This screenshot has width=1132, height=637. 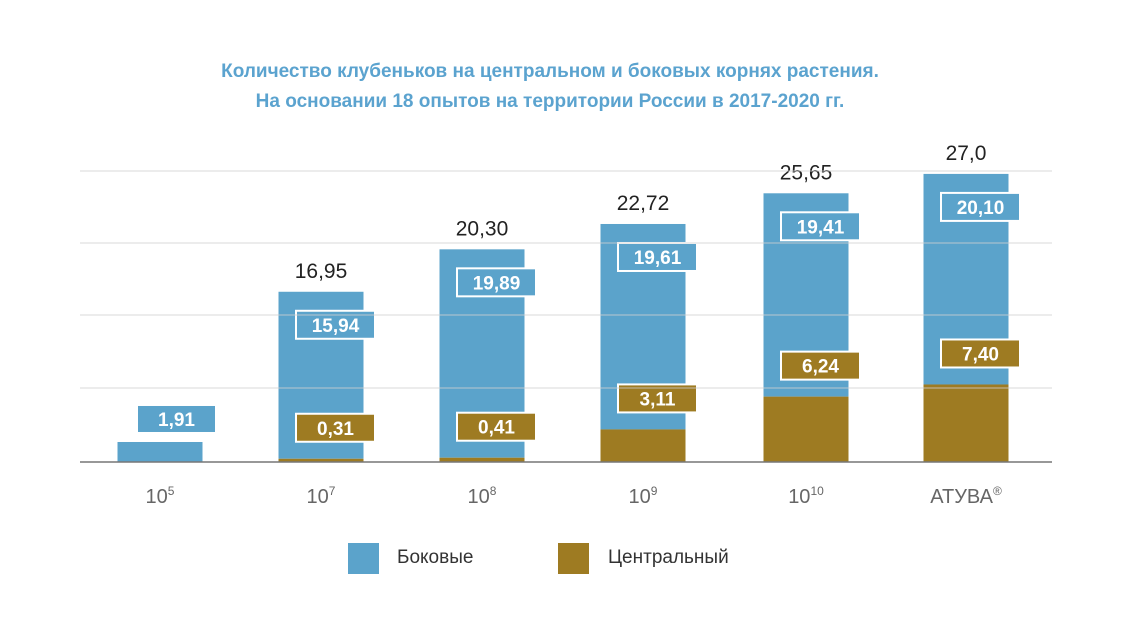 I want to click on x-tick-label: 10⁷, so click(x=321, y=496).